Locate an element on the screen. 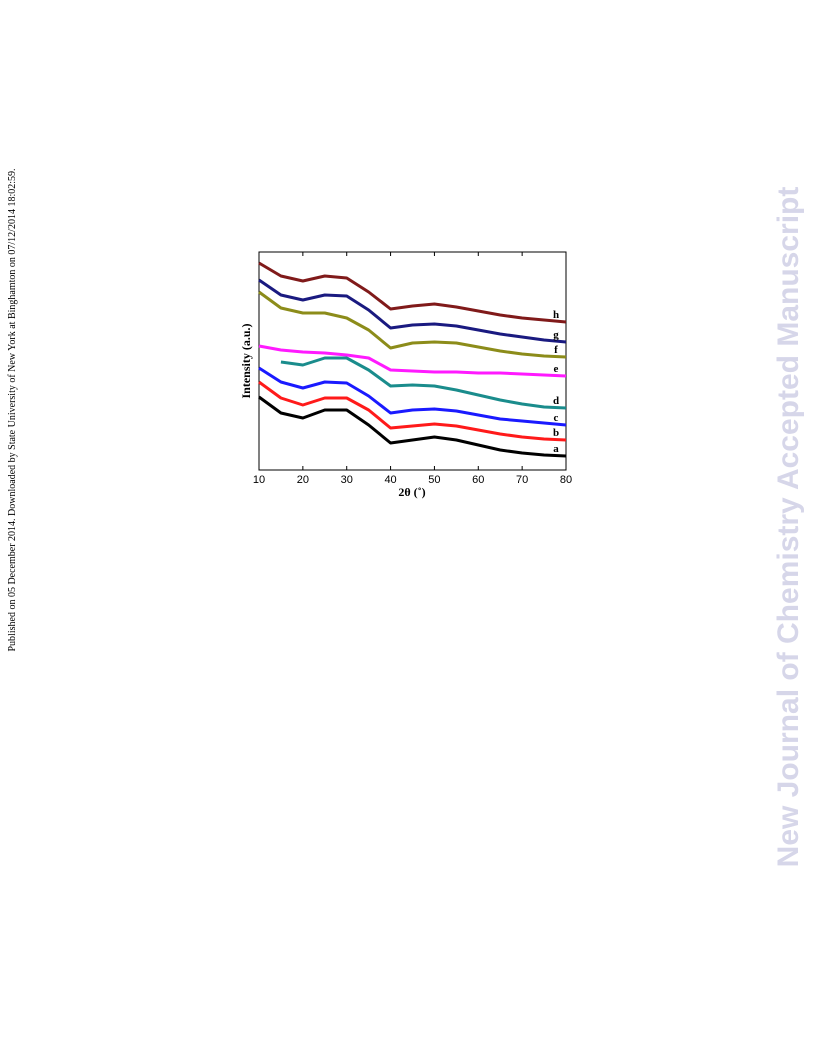 The height and width of the screenshot is (1056, 816). x-tick-label: 20 is located at coordinates (303, 480).